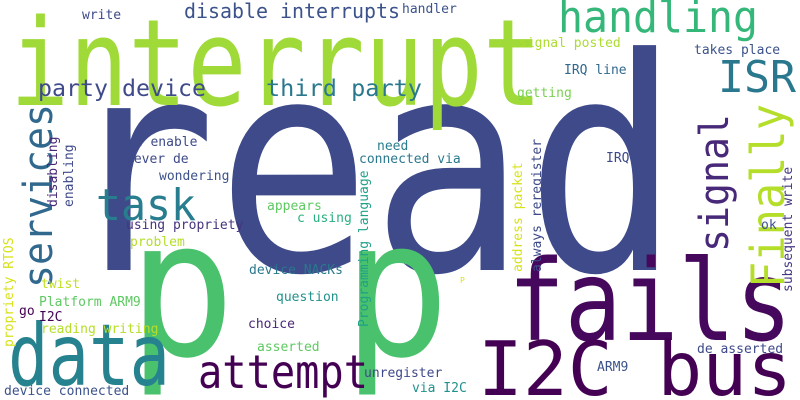 Image resolution: width=800 pixels, height=400 pixels. I want to click on word: device NACKs, so click(296, 270).